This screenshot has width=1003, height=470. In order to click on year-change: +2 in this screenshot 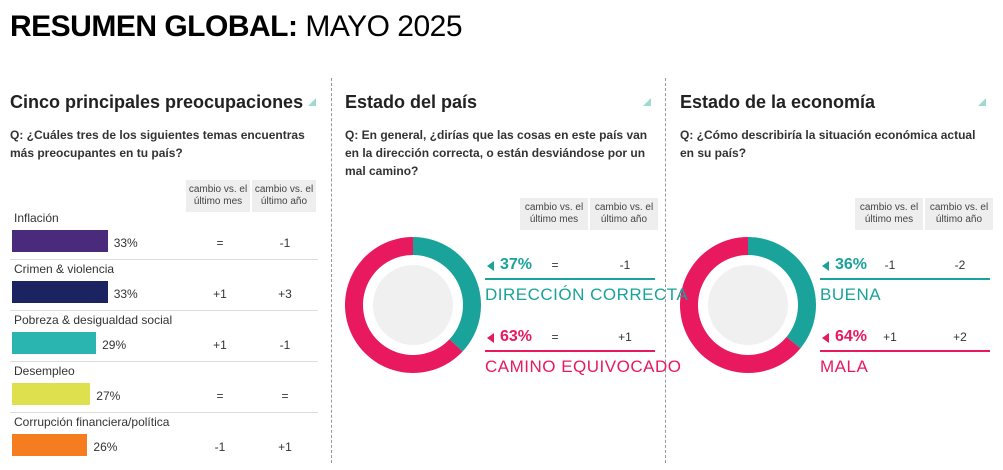, I will do `click(960, 337)`.